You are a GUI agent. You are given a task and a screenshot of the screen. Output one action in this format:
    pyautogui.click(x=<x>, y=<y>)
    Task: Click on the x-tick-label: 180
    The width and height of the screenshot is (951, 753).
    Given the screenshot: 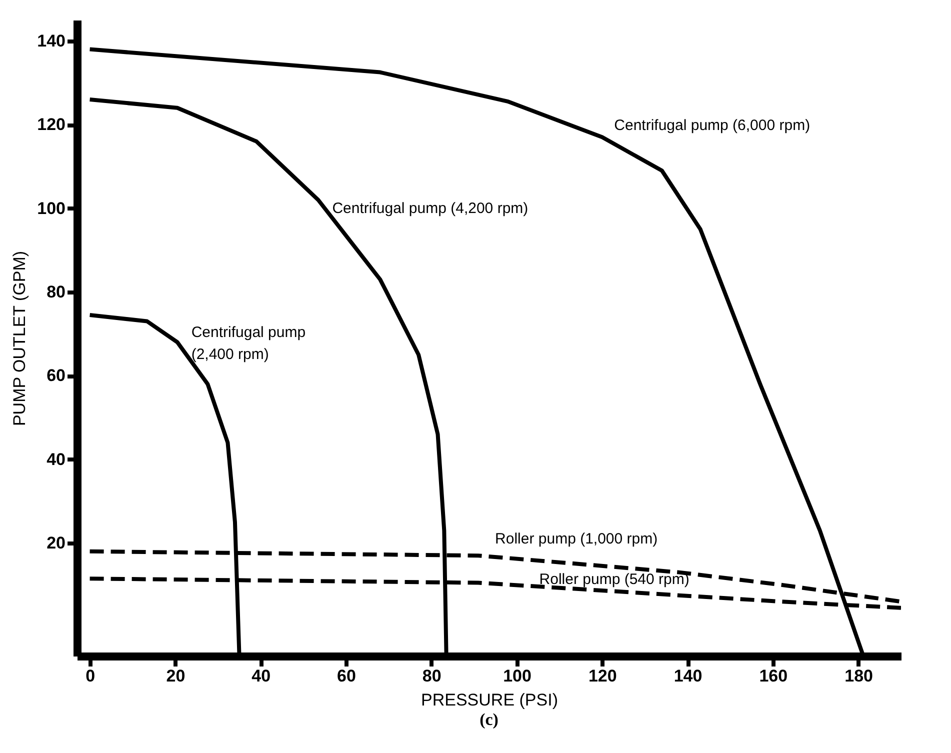 What is the action you would take?
    pyautogui.click(x=858, y=676)
    